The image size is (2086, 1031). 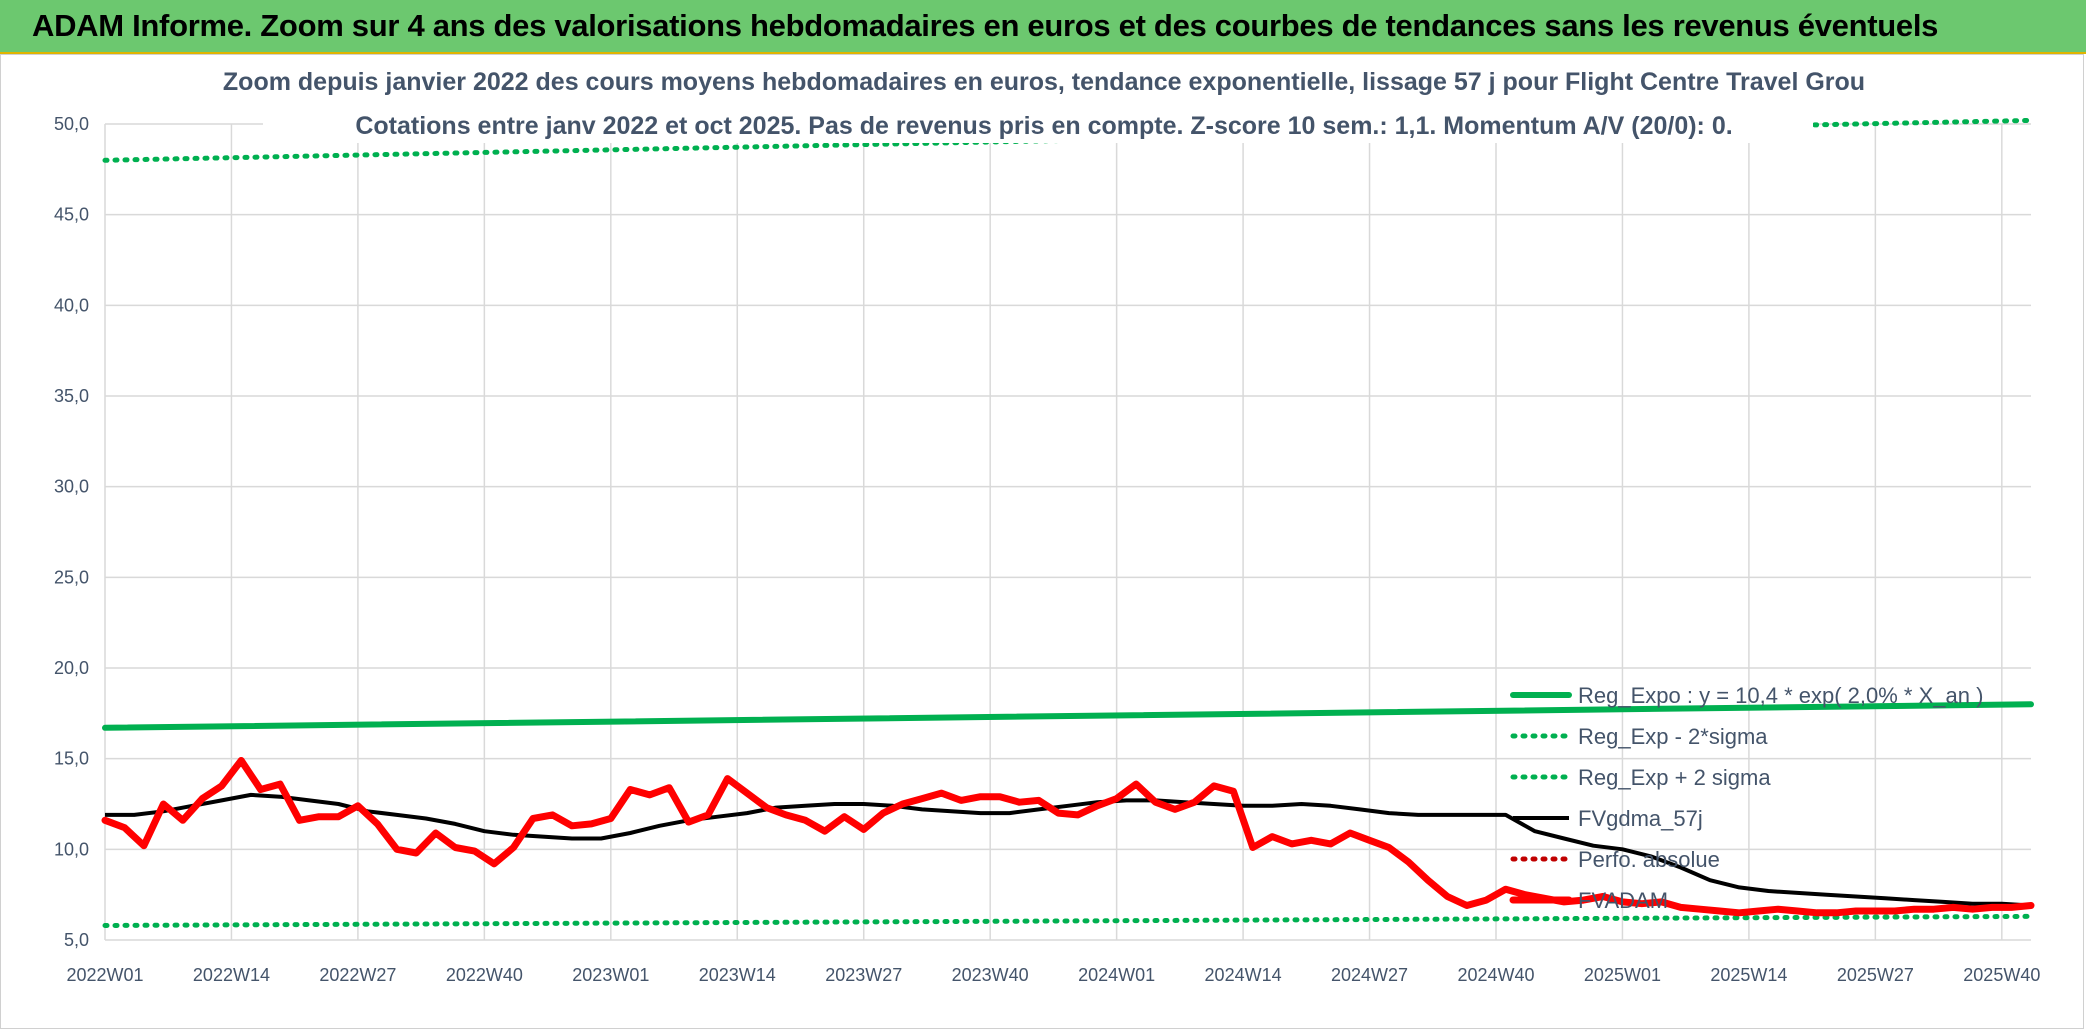 I want to click on y-tick-label: 5,0, so click(x=76, y=940).